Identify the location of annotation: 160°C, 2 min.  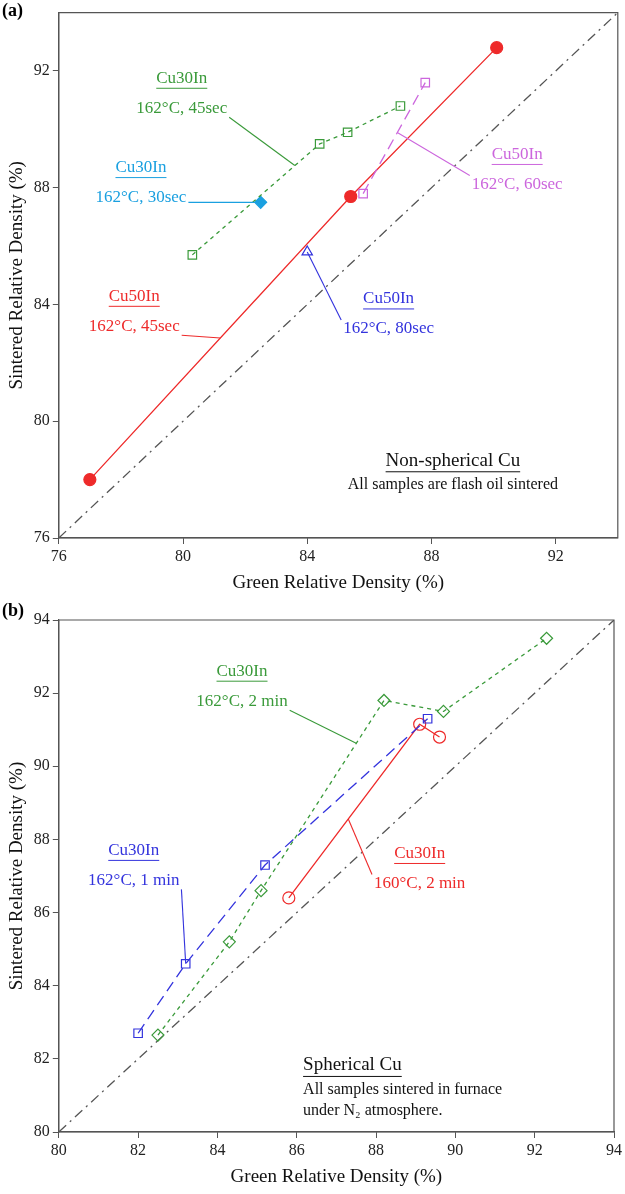
(420, 882).